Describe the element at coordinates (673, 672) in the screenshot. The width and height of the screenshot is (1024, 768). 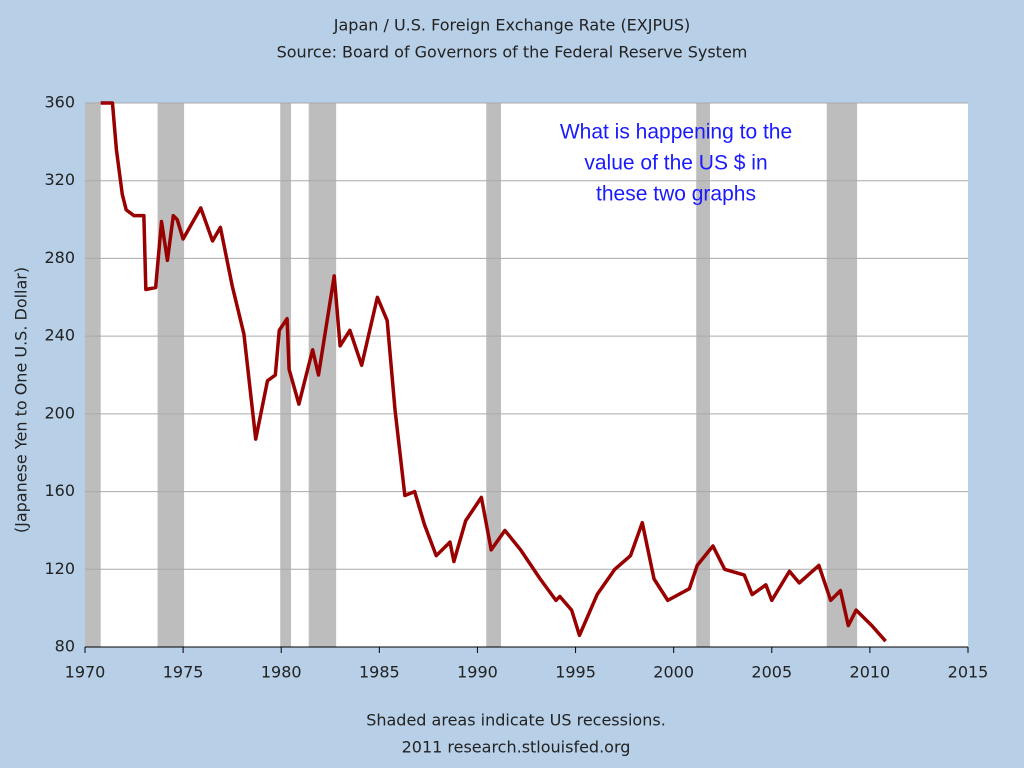
I see `x-tick-label: 2000` at that location.